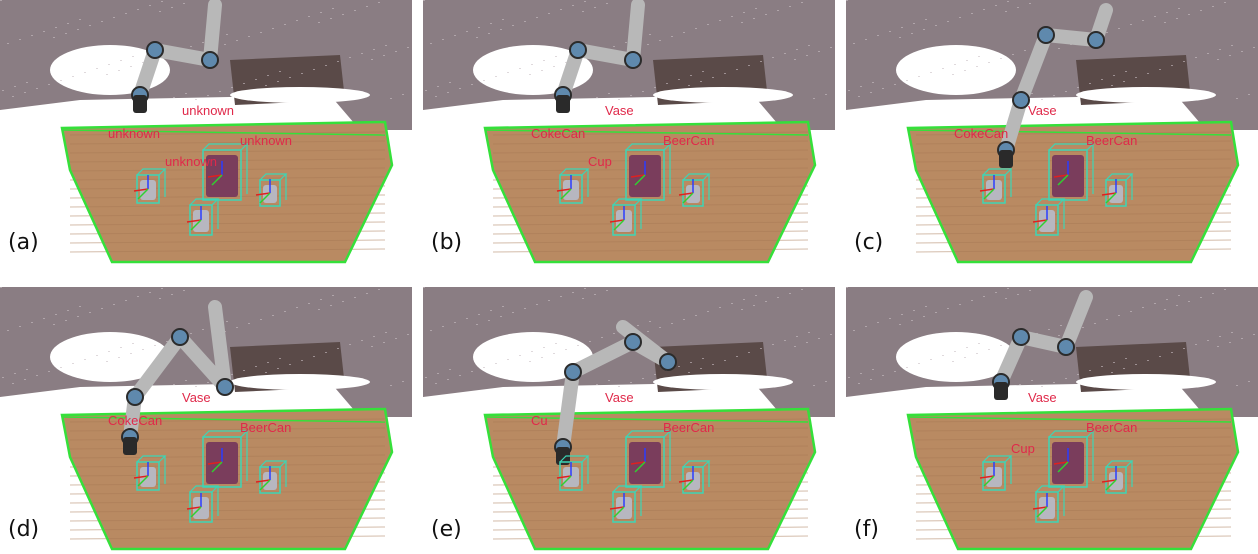 The width and height of the screenshot is (1258, 554). I want to click on panel-label: (e), so click(446, 529).